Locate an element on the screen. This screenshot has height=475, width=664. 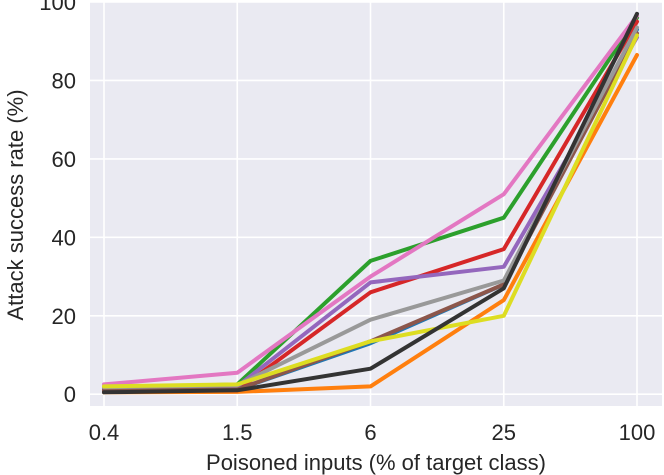
x-tick-label: 0.4 is located at coordinates (104, 432).